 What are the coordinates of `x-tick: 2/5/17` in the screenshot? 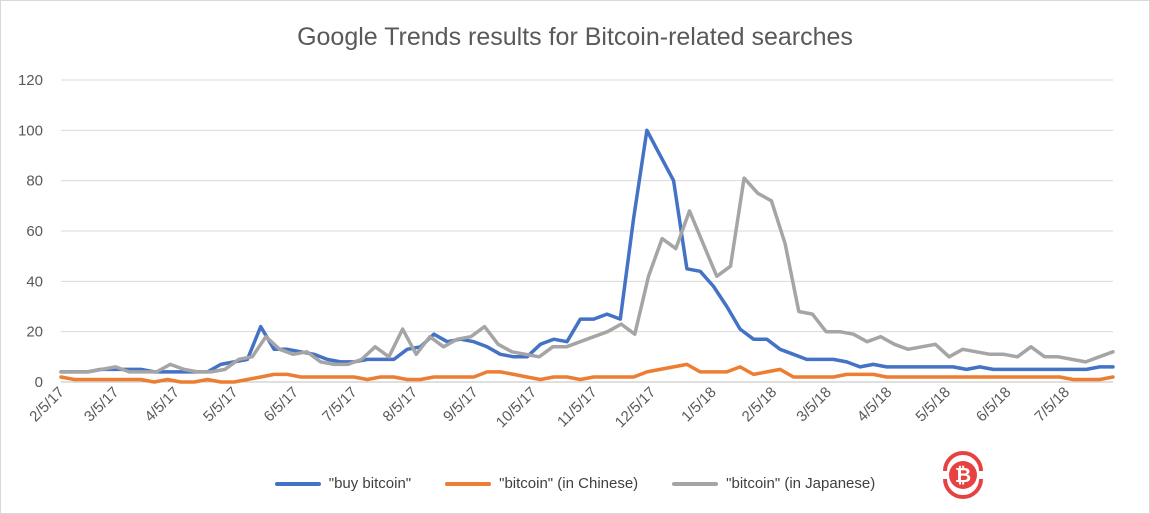 It's located at (47, 405).